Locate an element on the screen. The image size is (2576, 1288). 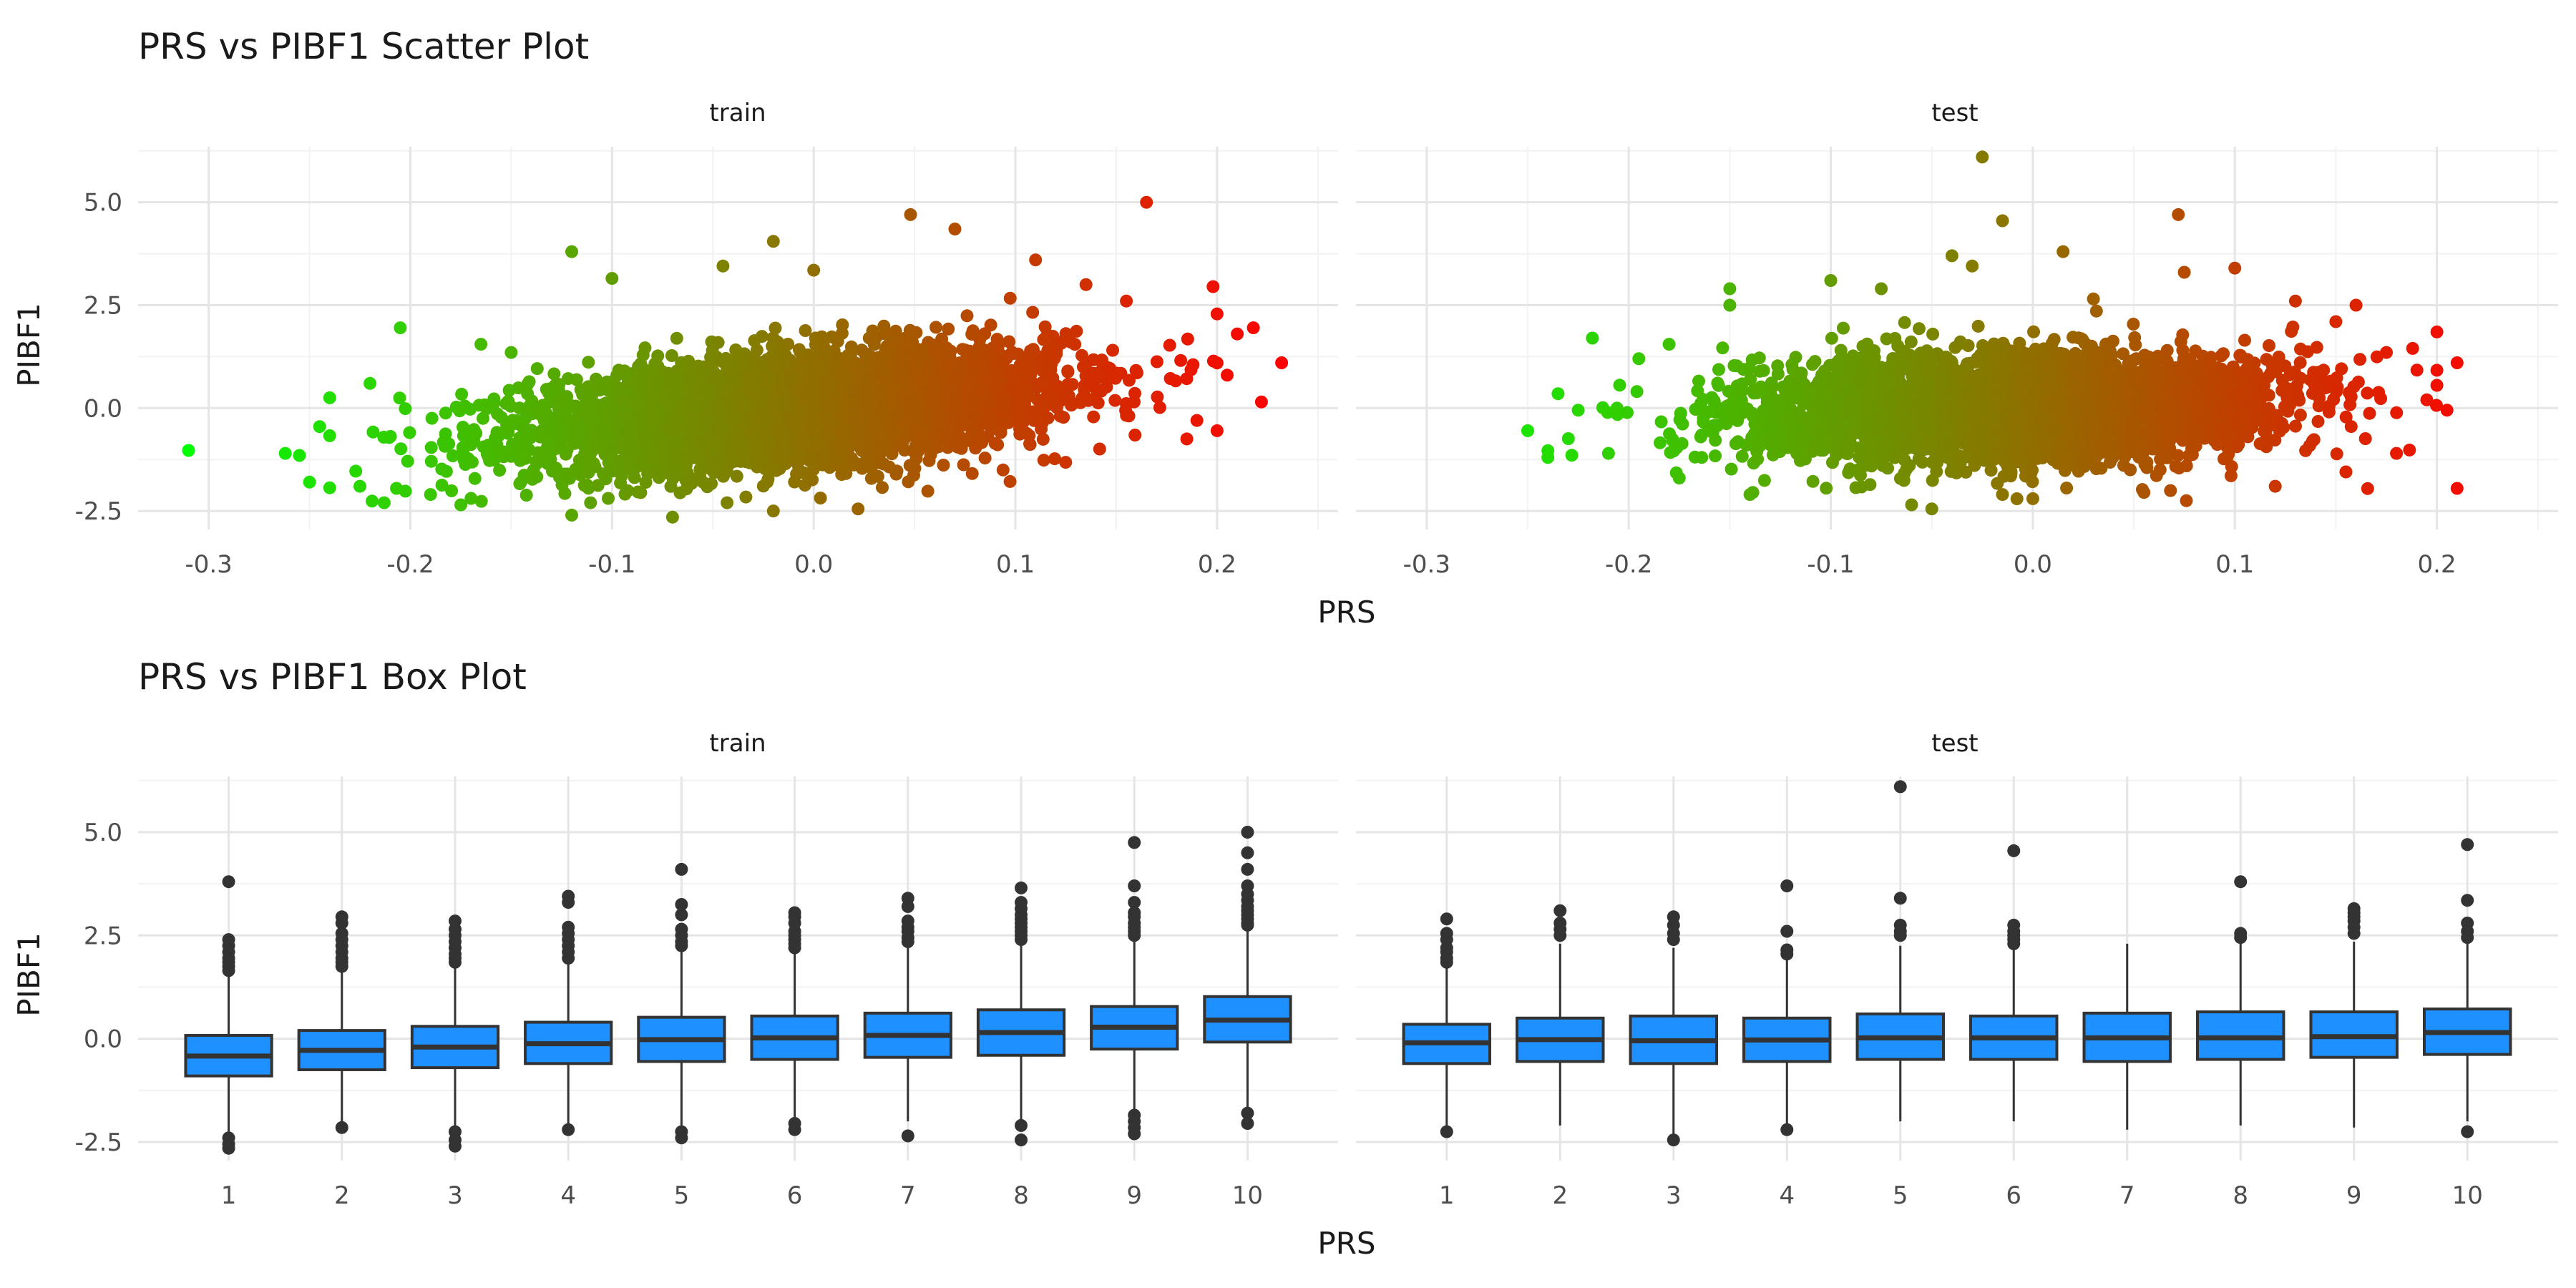
x-tick-label: -0.3 is located at coordinates (208, 564).